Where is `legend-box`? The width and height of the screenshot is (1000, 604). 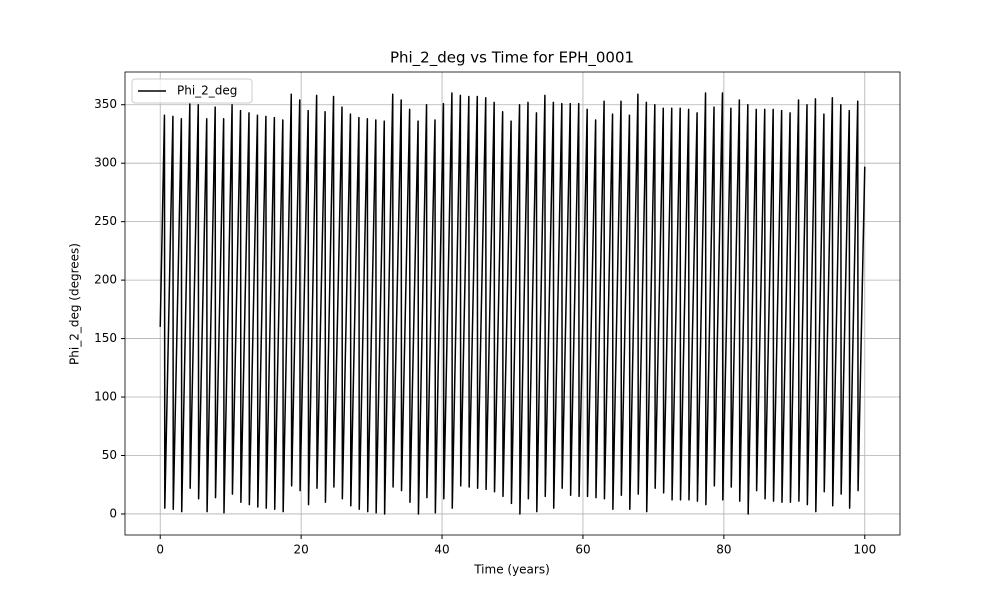
legend-box is located at coordinates (192, 91).